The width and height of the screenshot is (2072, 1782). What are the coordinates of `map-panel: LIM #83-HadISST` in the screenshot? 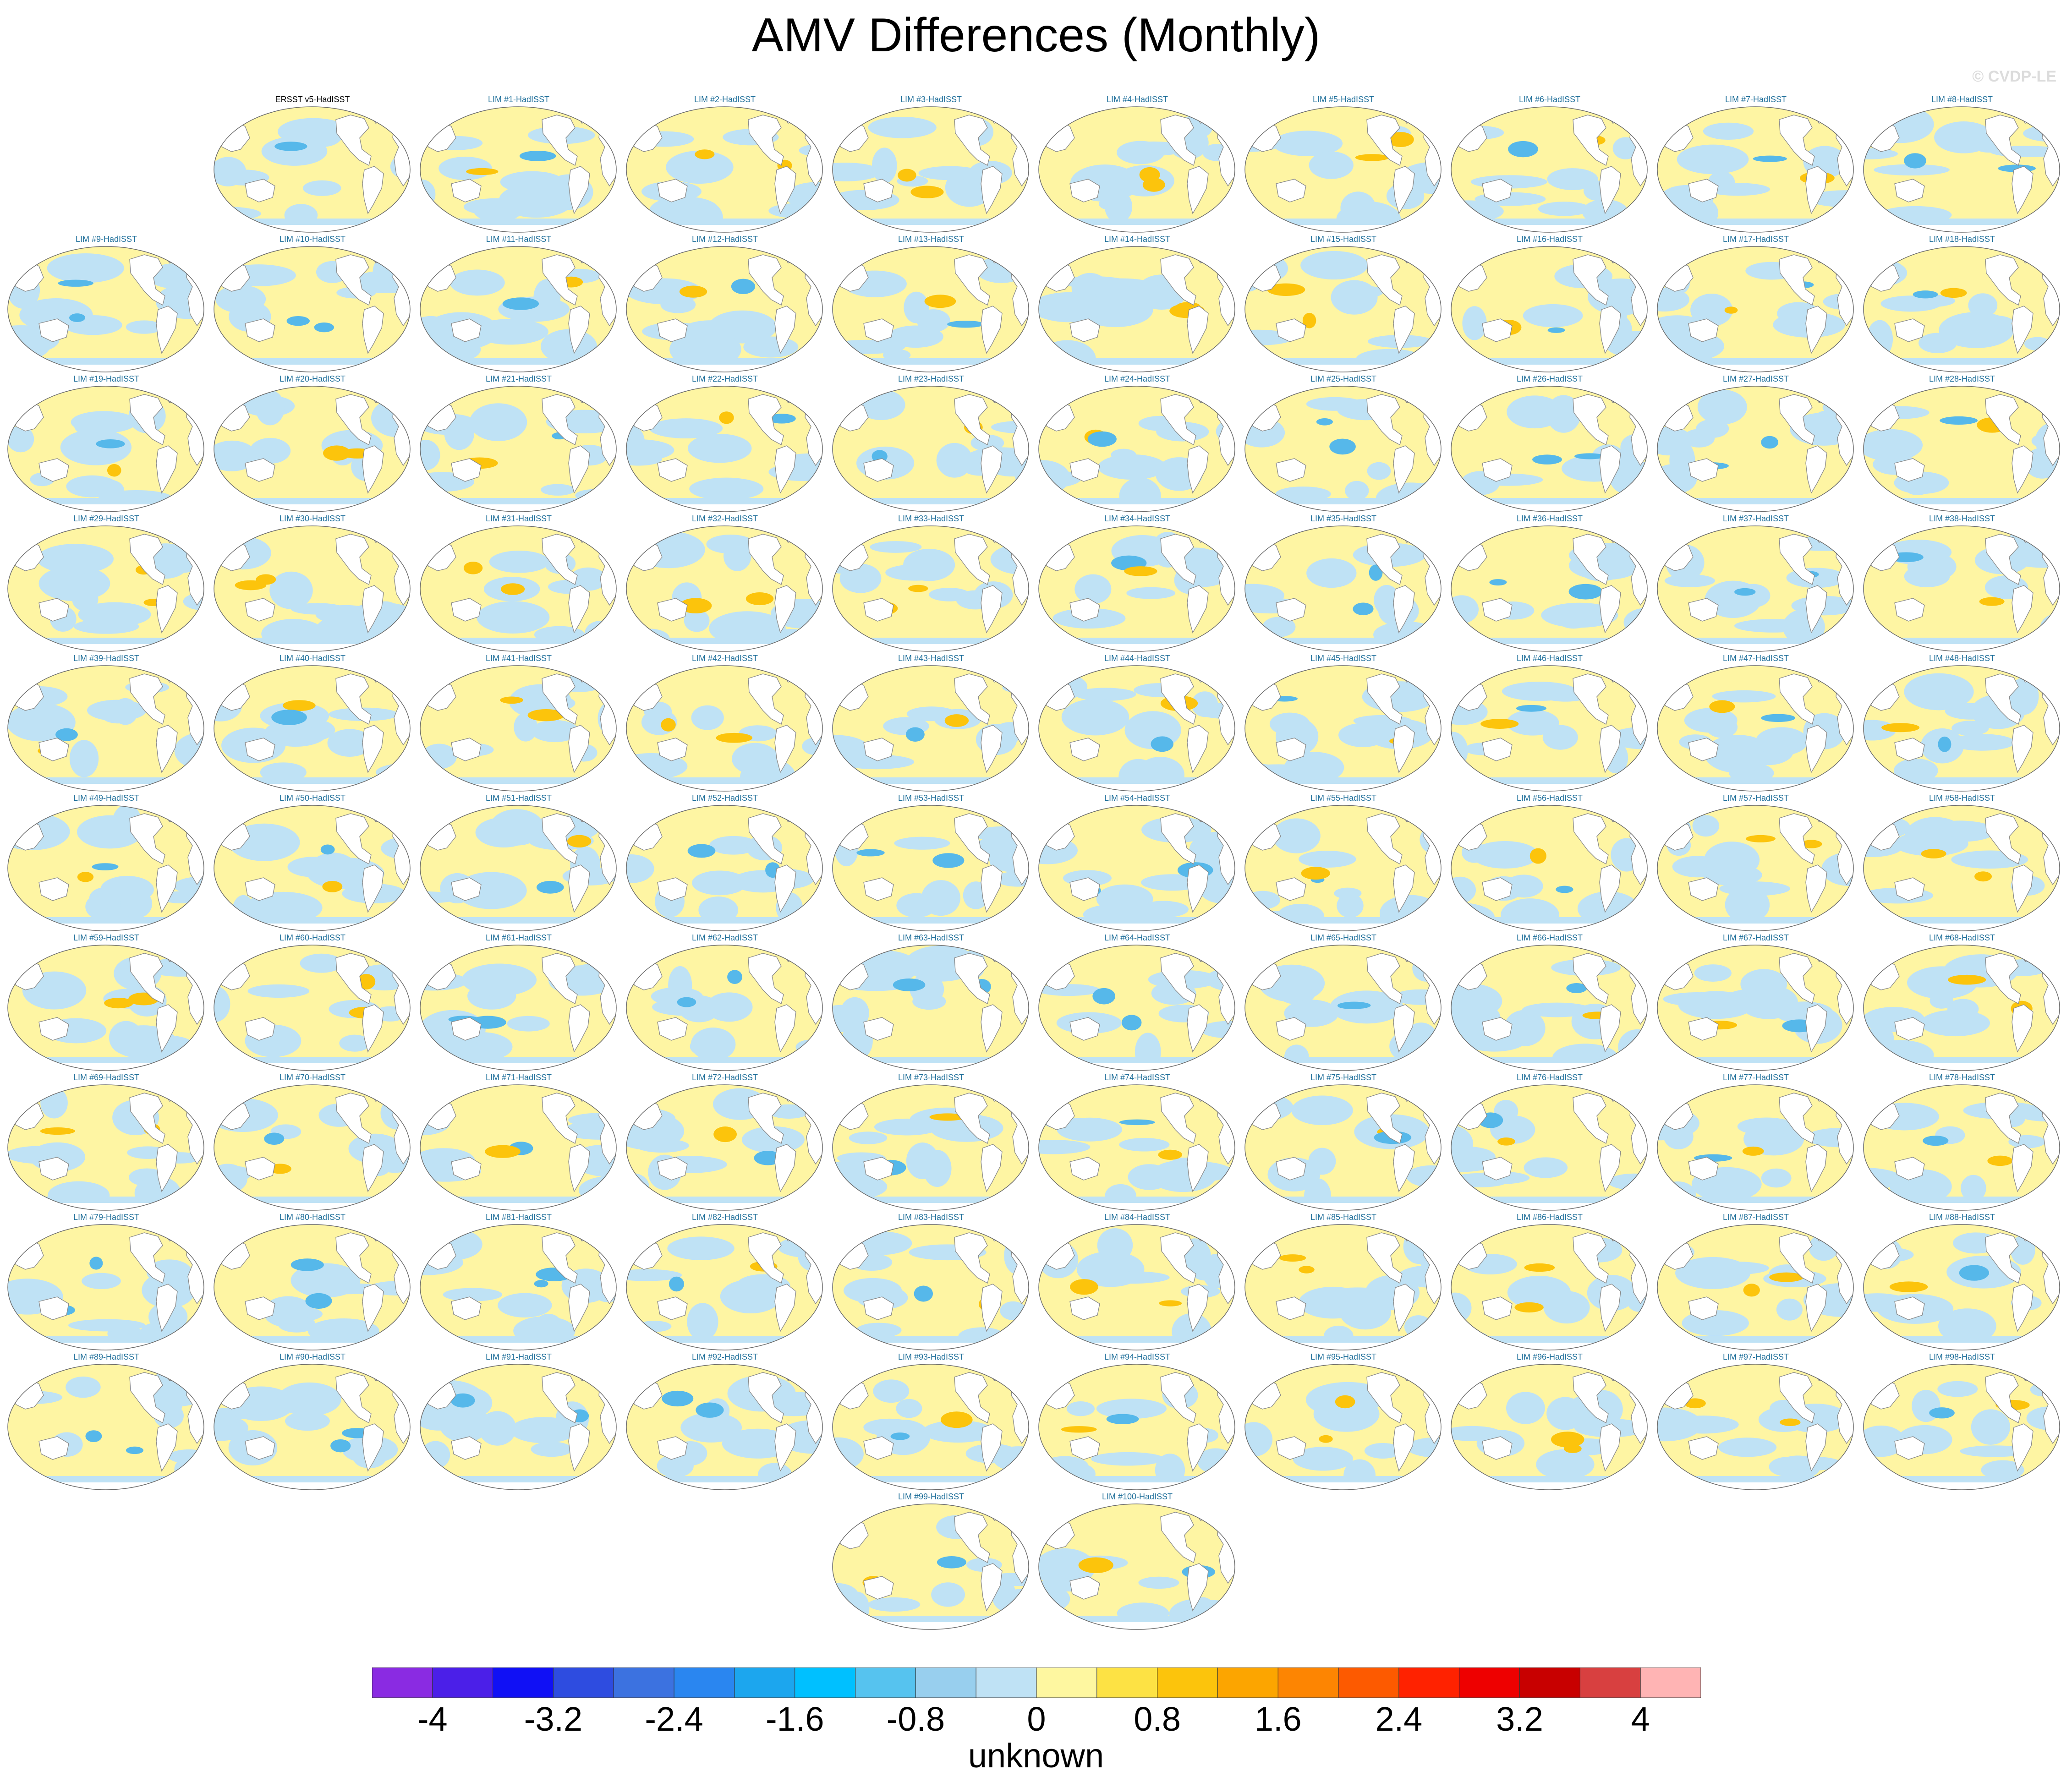 It's located at (931, 1283).